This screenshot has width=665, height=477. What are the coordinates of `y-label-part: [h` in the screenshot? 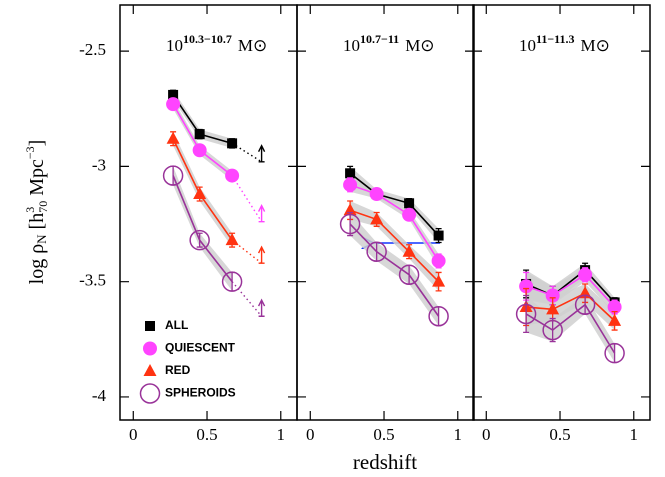 It's located at (37, 224).